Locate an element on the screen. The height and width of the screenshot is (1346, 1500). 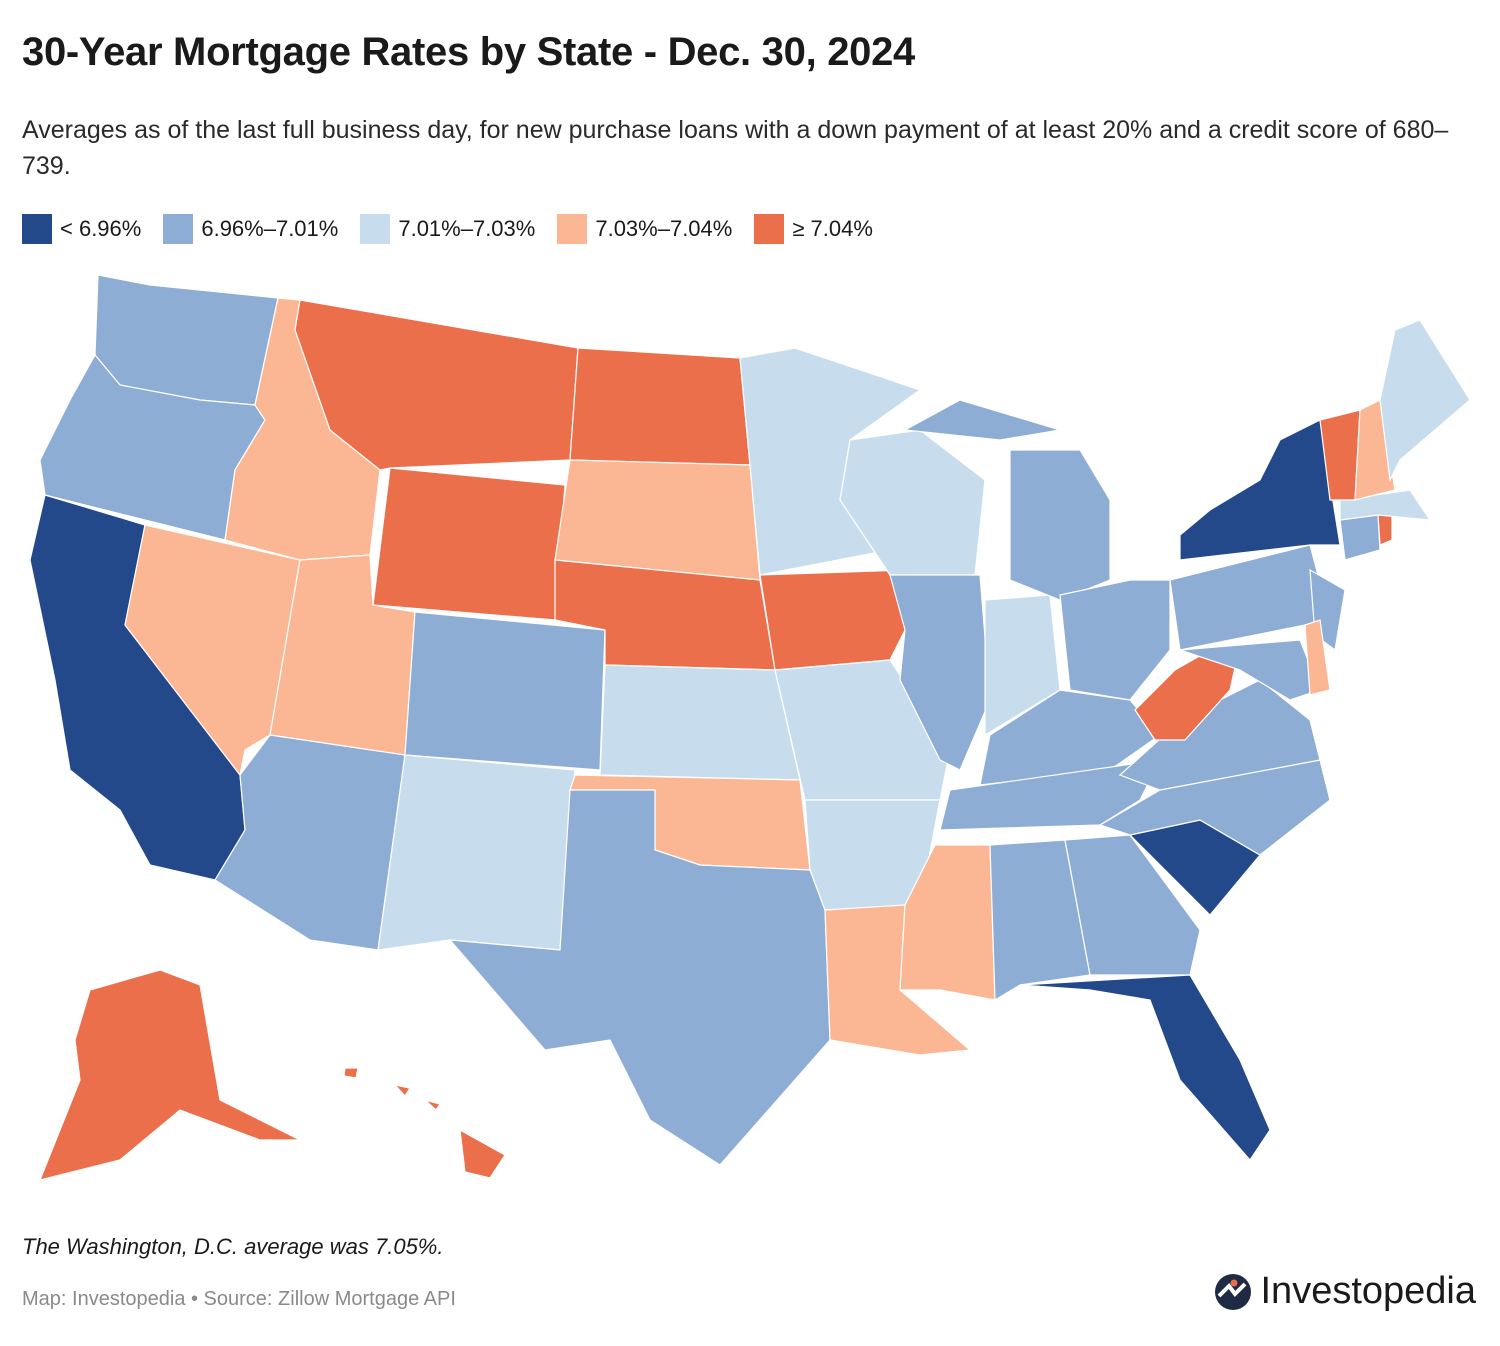
legend-item: < 6.96% is located at coordinates (81, 229).